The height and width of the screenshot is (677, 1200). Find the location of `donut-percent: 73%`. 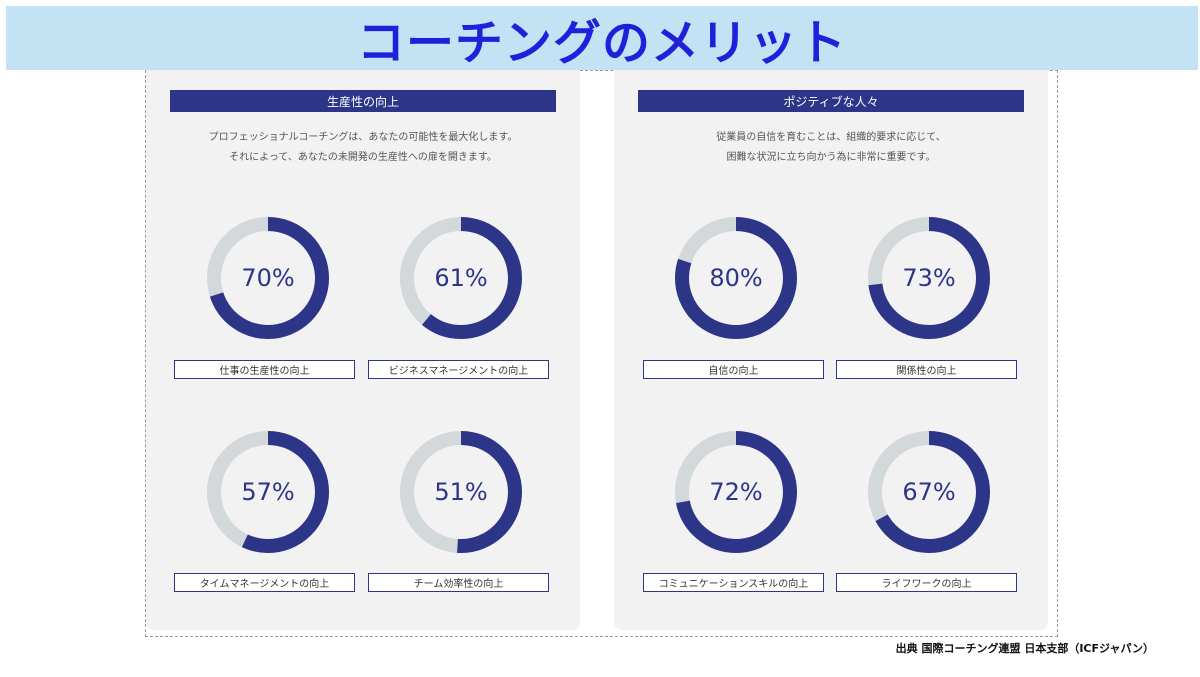

donut-percent: 73% is located at coordinates (929, 278).